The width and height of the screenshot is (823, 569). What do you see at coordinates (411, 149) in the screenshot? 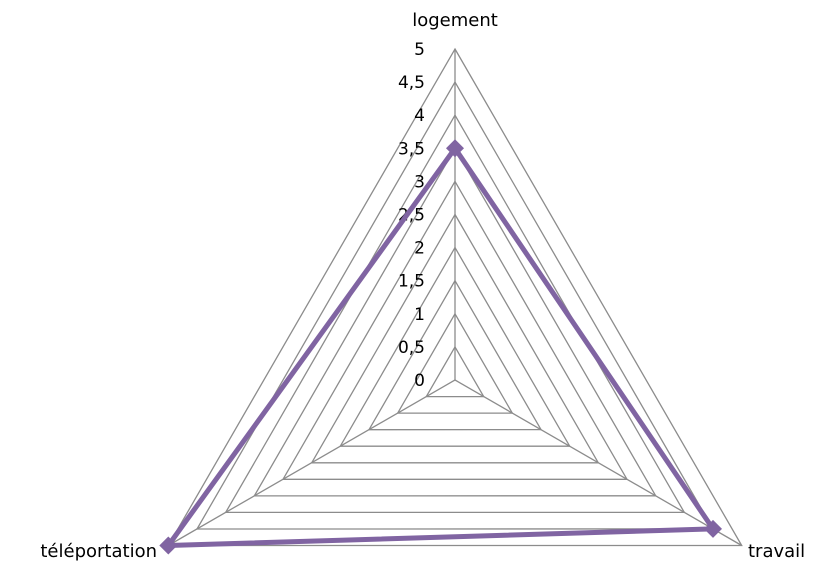
I see `tick-label: 3,5` at bounding box center [411, 149].